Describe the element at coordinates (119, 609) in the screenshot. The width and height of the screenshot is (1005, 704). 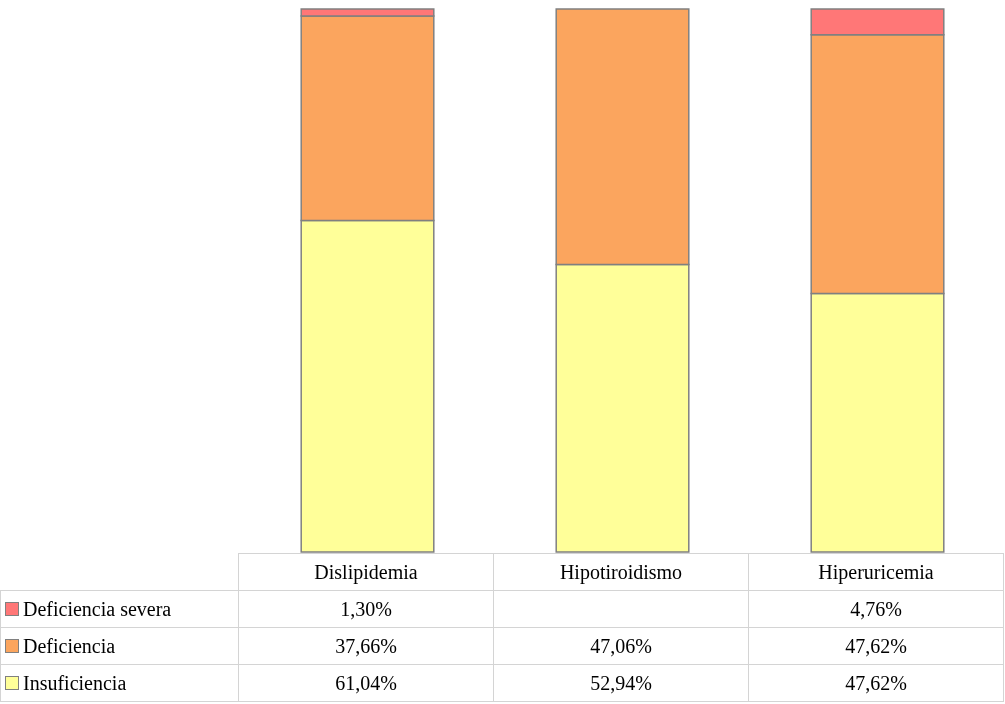
I see `legend-label: Deficiencia severa` at that location.